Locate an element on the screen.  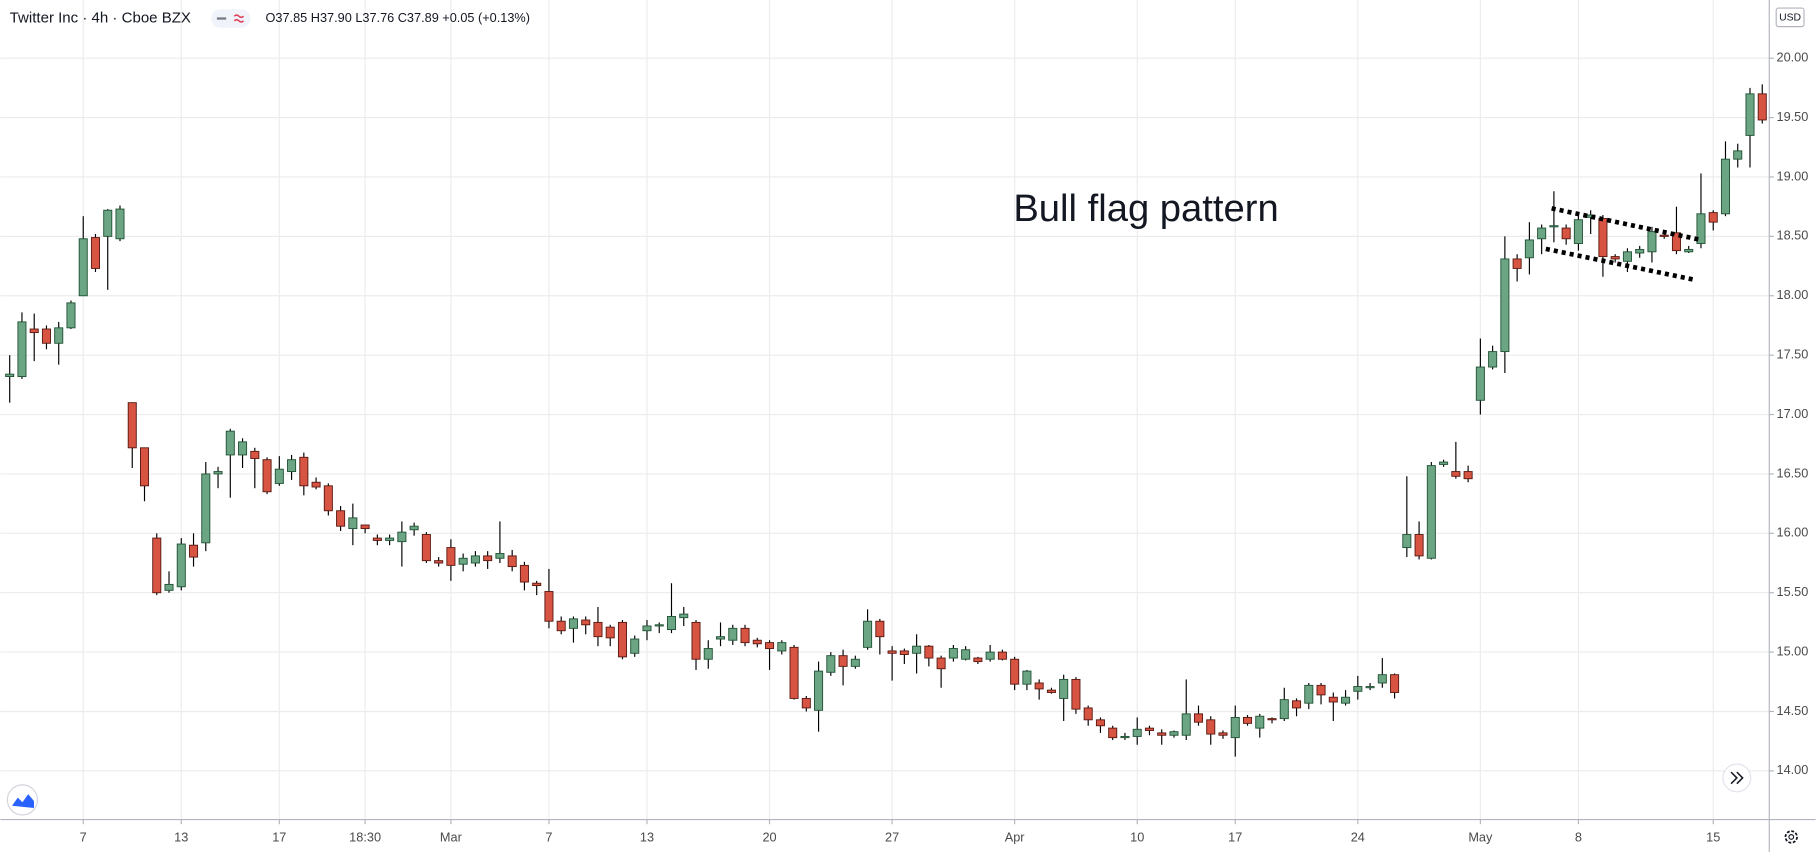
y-tick-label: 15.50 is located at coordinates (1792, 591).